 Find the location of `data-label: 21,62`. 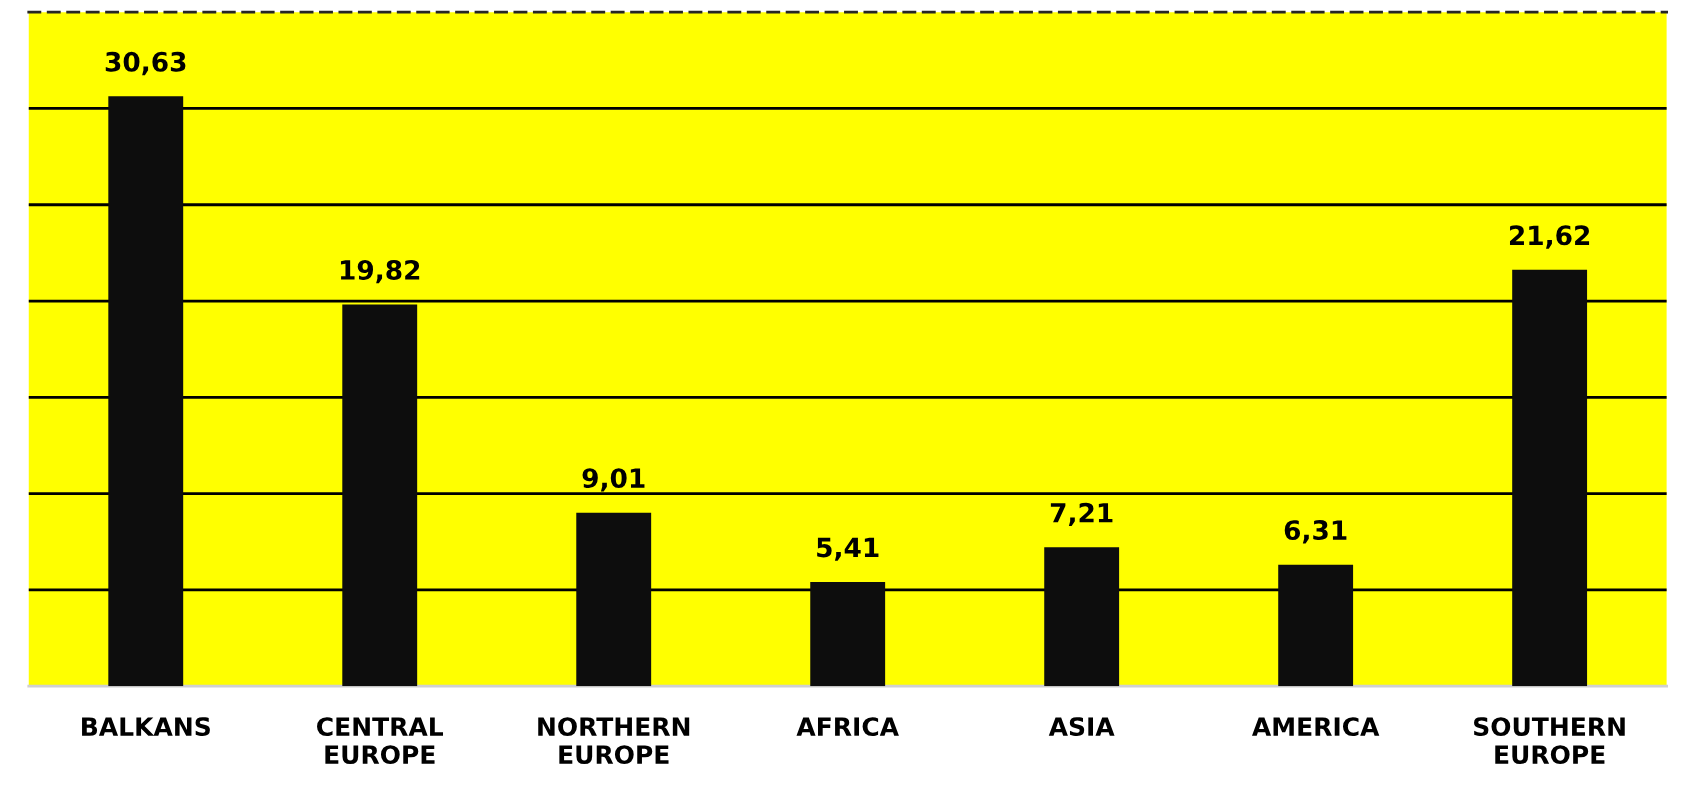

data-label: 21,62 is located at coordinates (1549, 237).